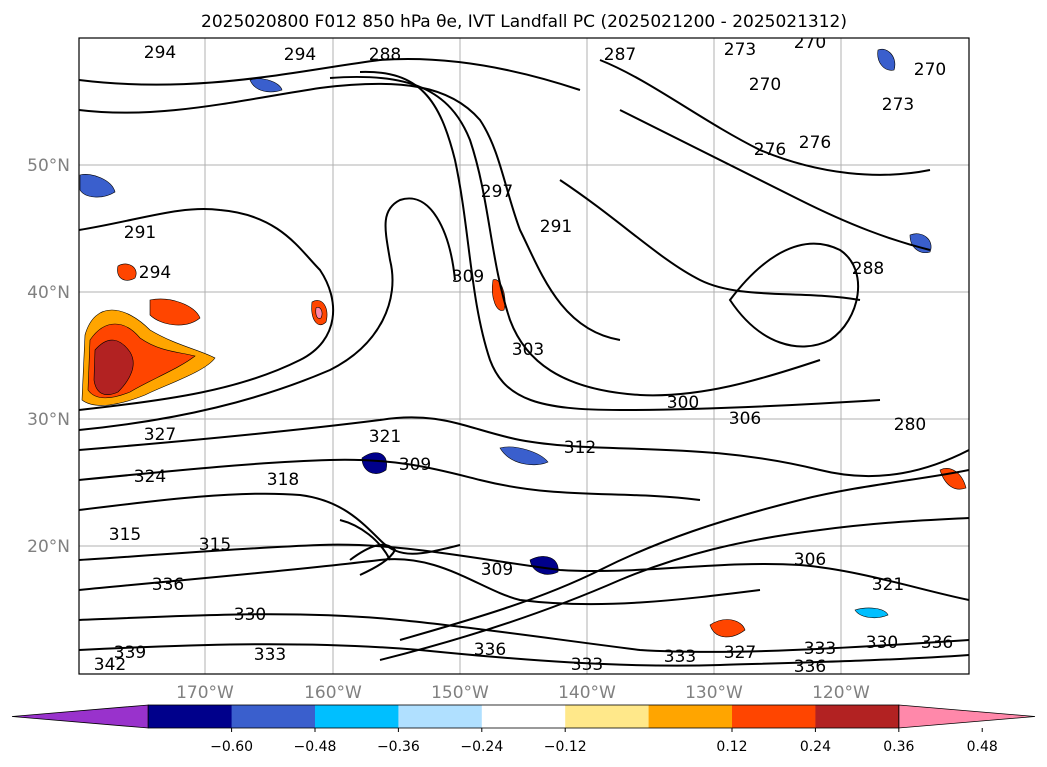 The image size is (1047, 767). Describe the element at coordinates (982, 747) in the screenshot. I see `colorbar-tick-label: 0.48` at that location.